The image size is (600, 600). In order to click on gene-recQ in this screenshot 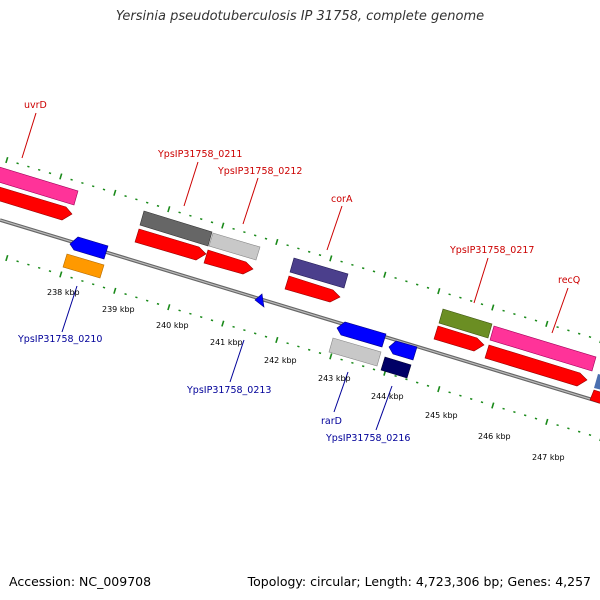, I will do `click(540, 356)`.